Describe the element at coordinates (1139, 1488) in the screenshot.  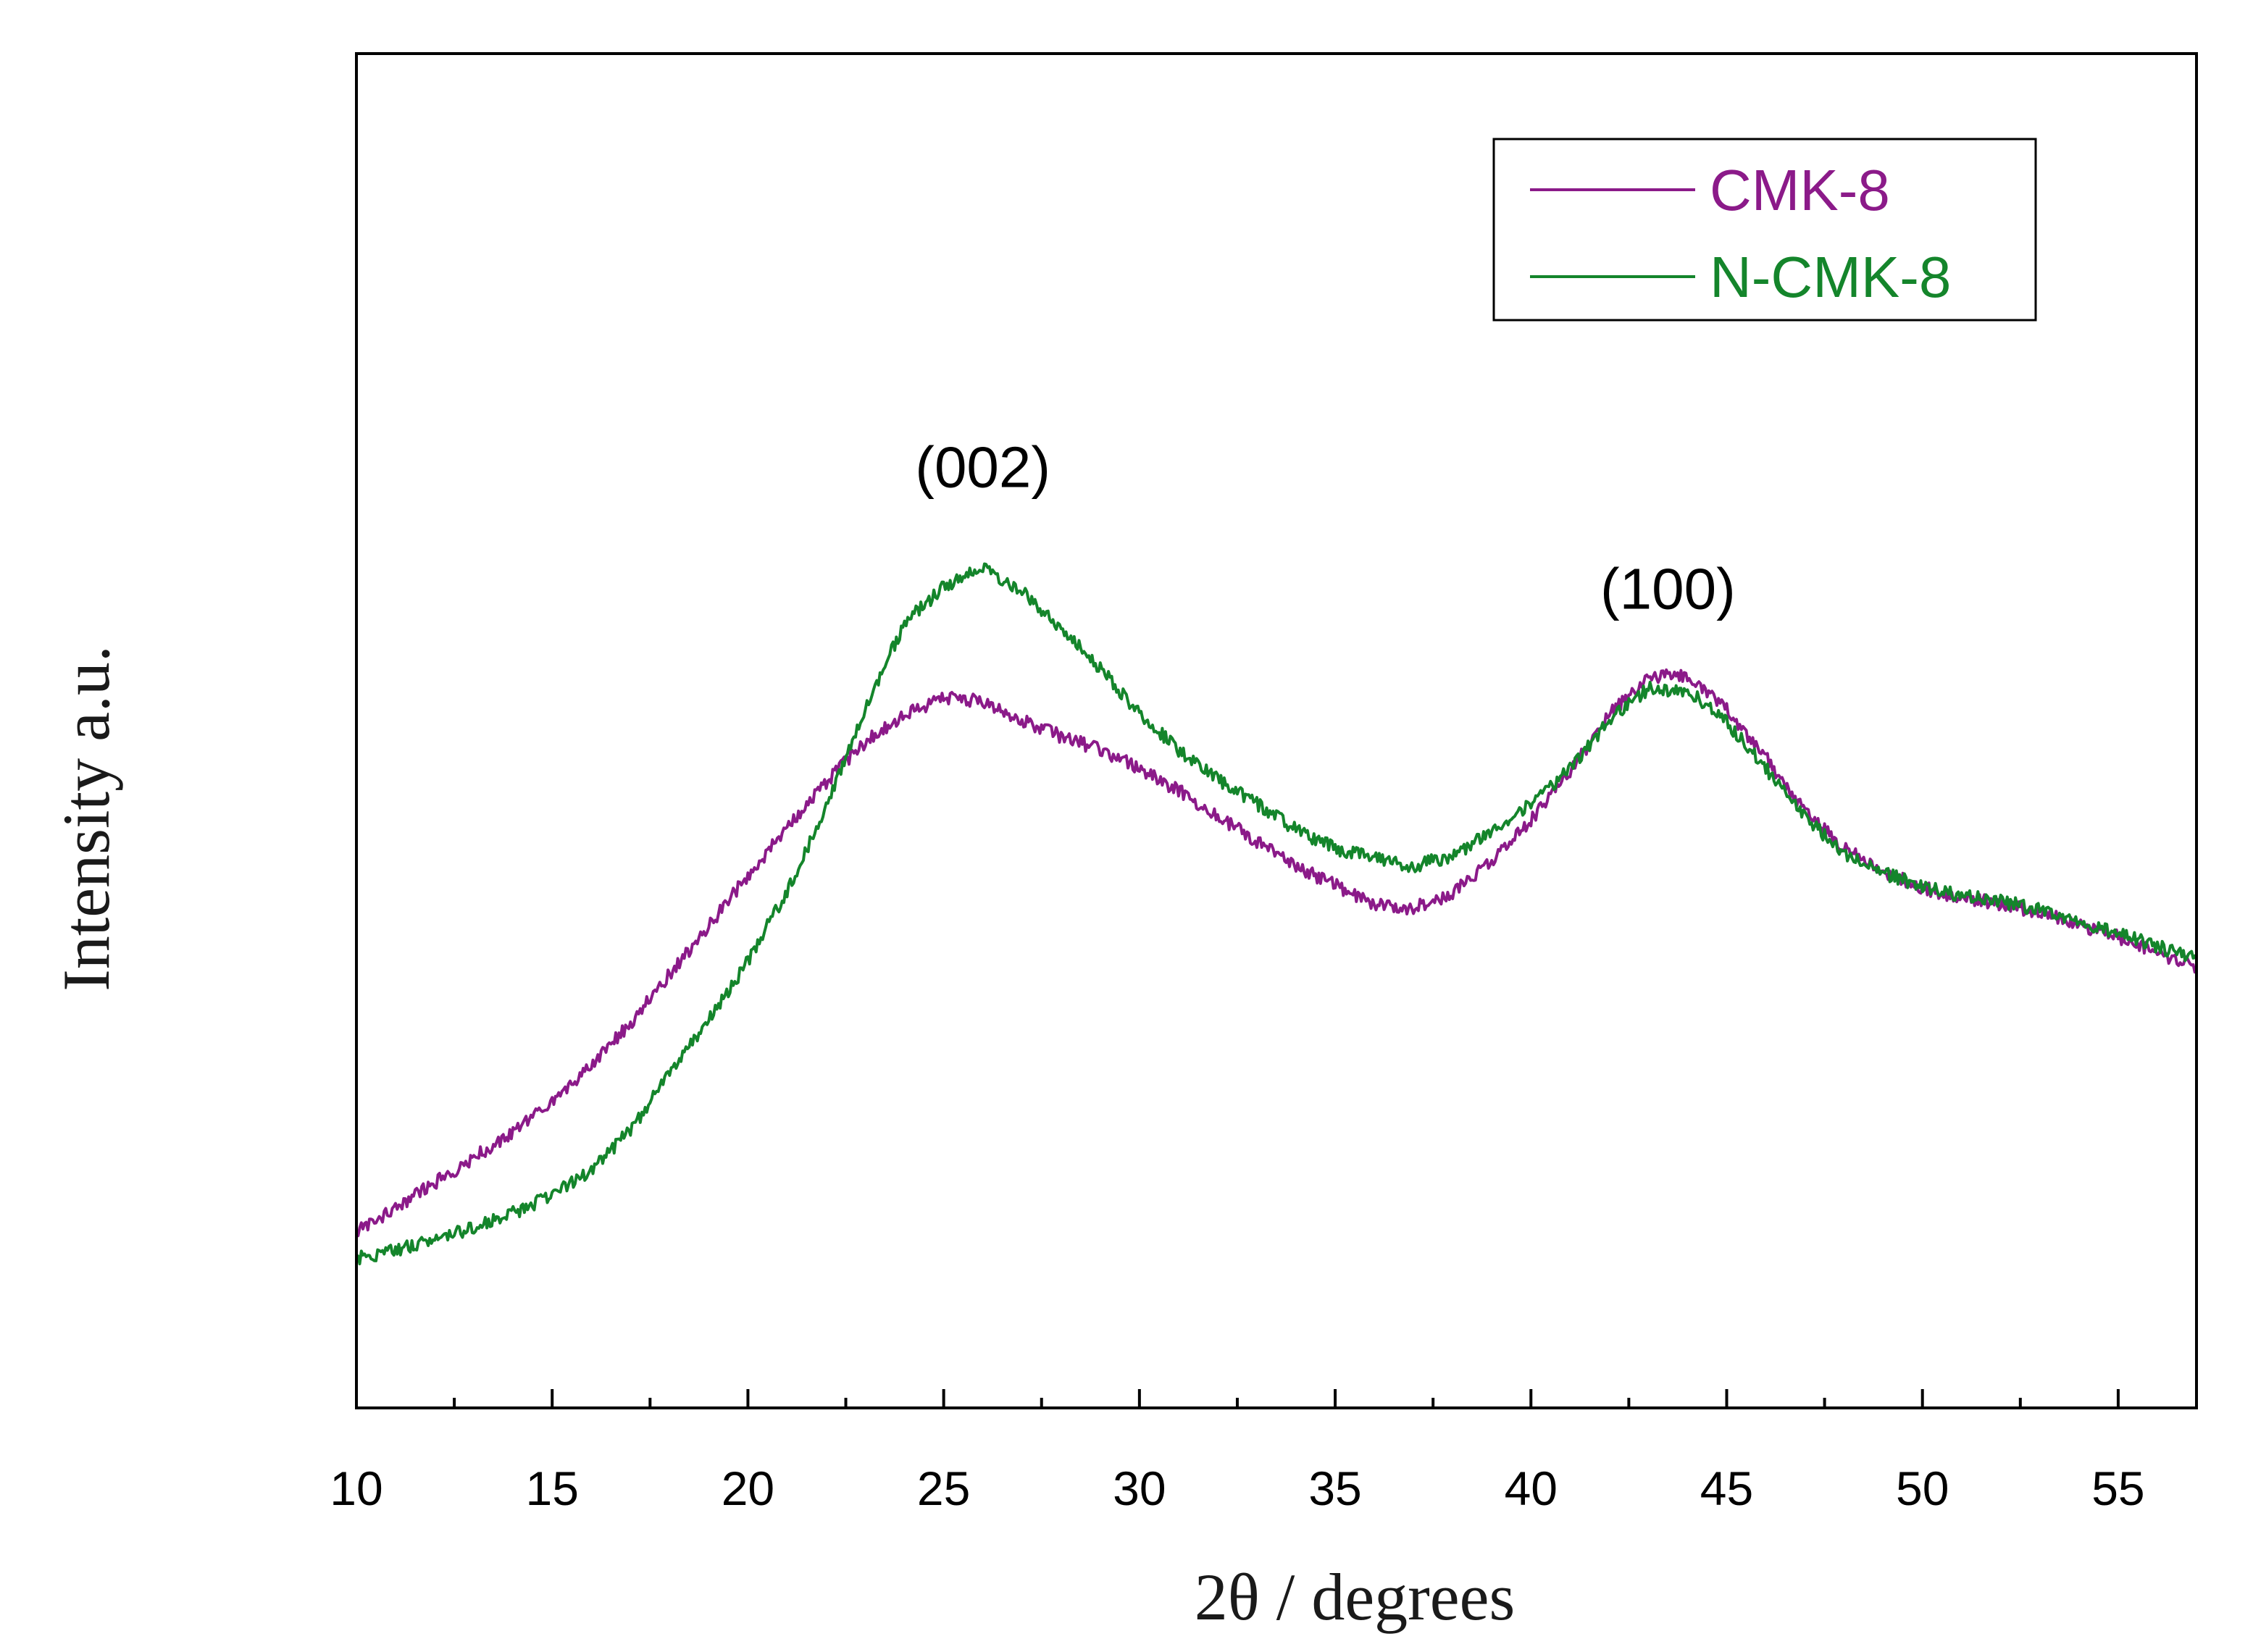
I see `x-tick-label: 30` at that location.